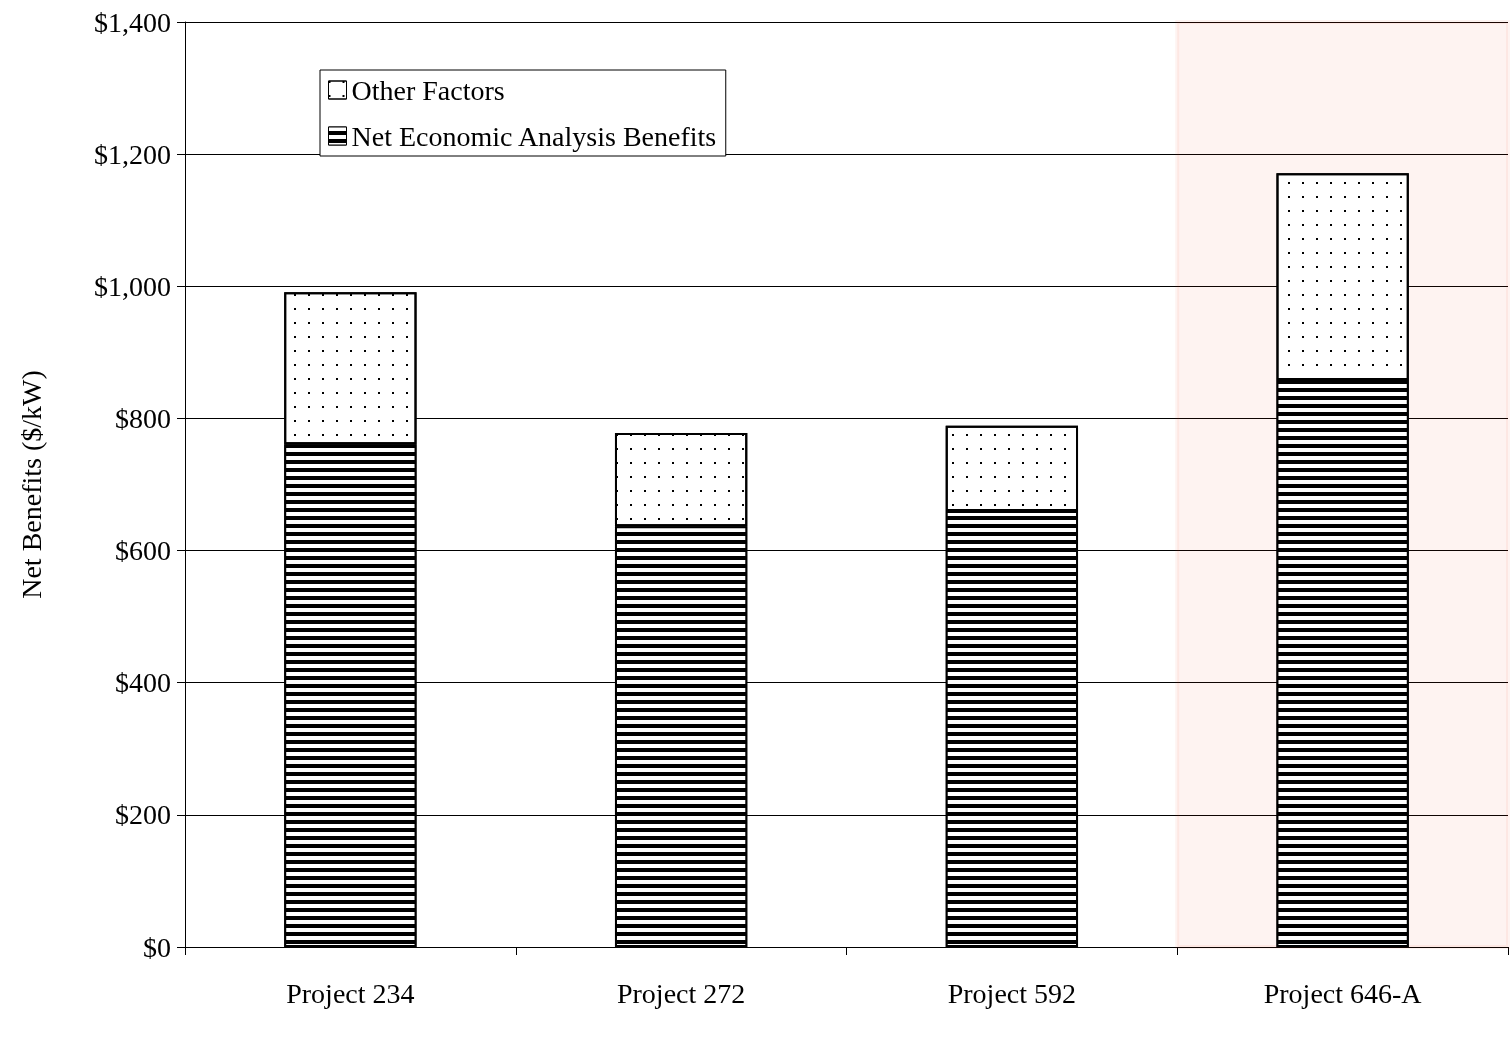 Image resolution: width=1512 pixels, height=1039 pixels. What do you see at coordinates (143, 418) in the screenshot?
I see `y-tick-label: $800` at bounding box center [143, 418].